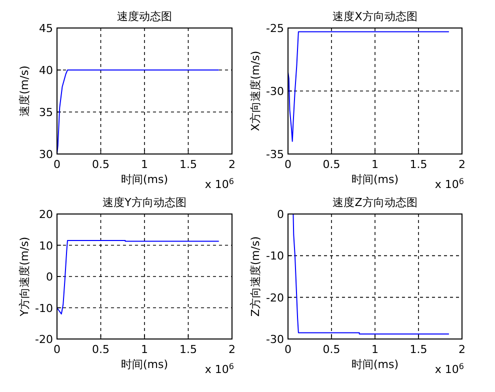 The height and width of the screenshot is (392, 495). What do you see at coordinates (46, 70) in the screenshot?
I see `y-tick-label: 40` at bounding box center [46, 70].